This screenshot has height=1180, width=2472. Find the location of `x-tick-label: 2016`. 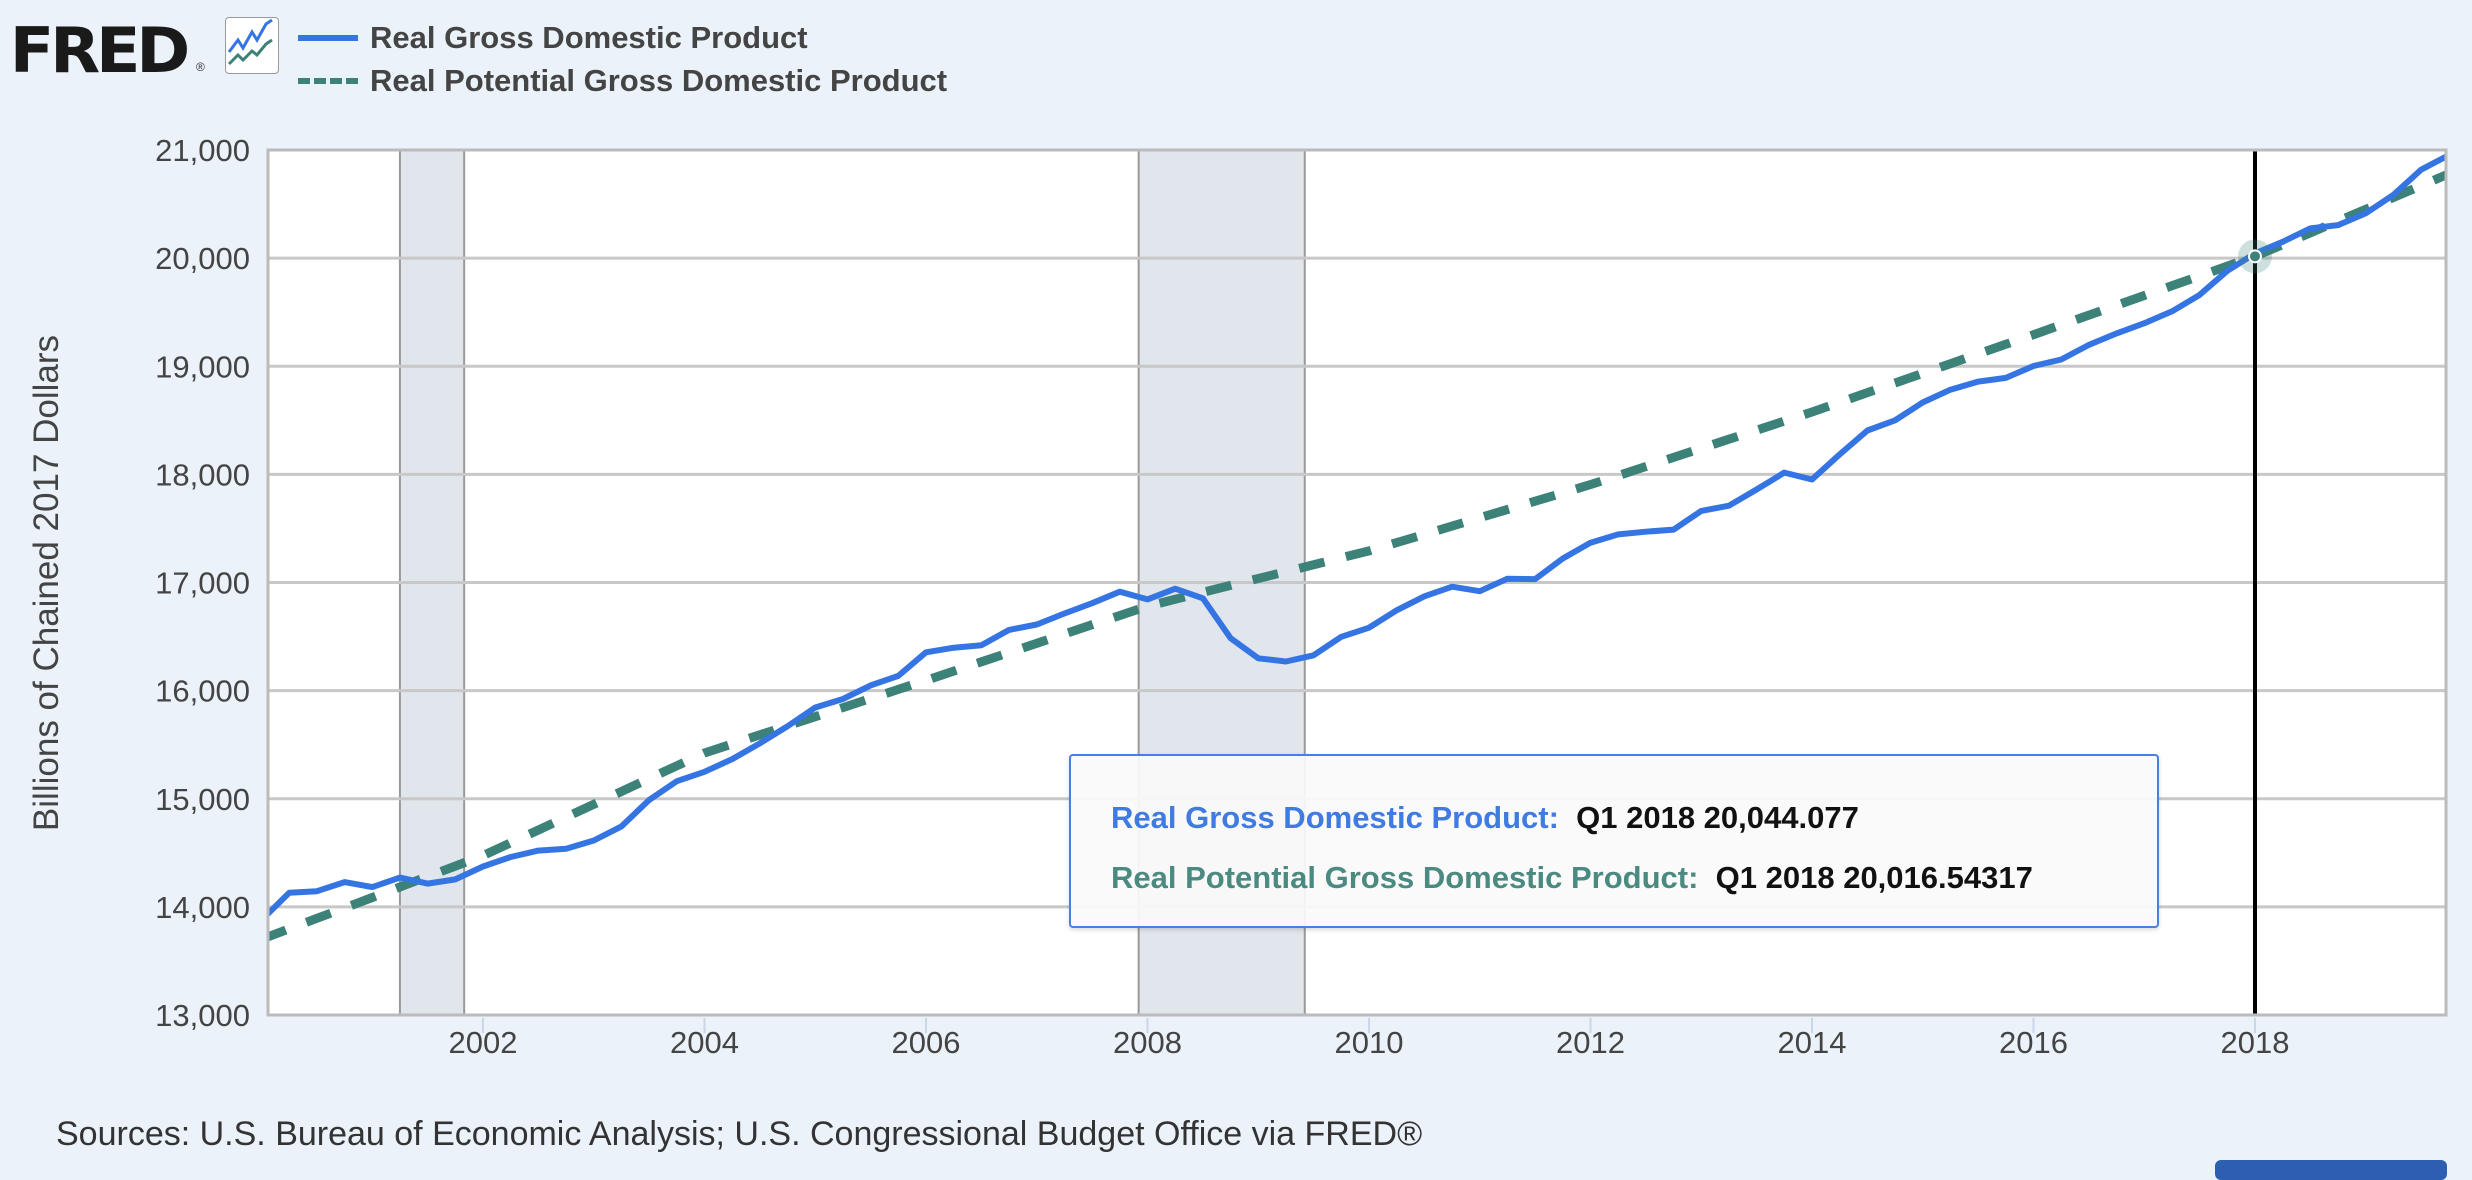

x-tick-label: 2016 is located at coordinates (2033, 1042).